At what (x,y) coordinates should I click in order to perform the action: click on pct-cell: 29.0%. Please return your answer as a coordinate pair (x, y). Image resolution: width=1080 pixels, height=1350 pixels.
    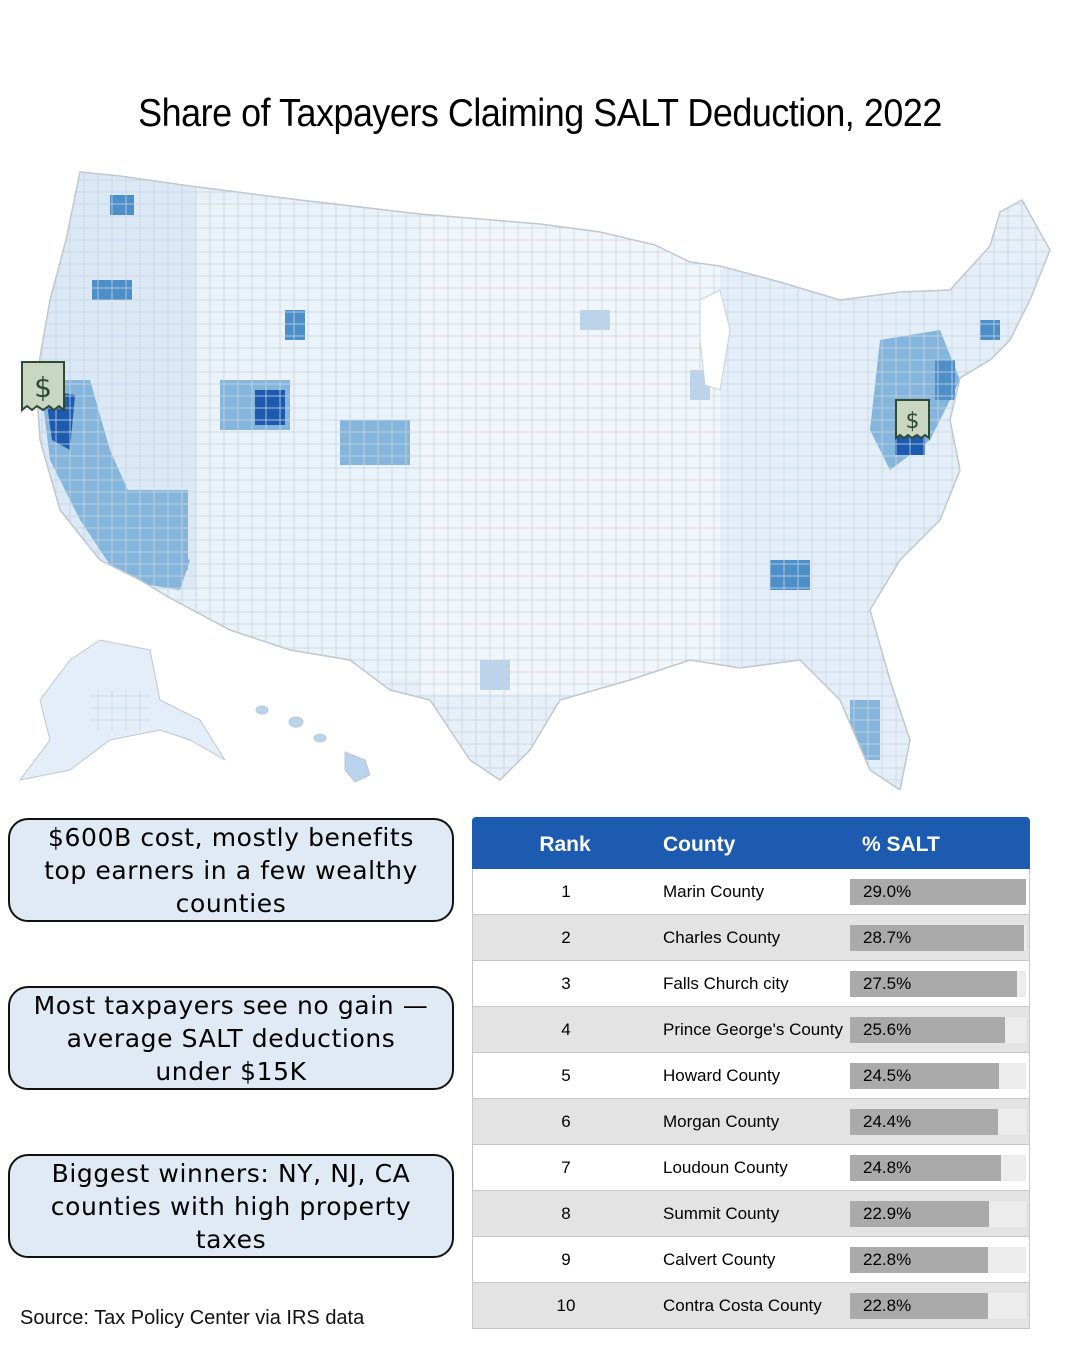
    Looking at the image, I should click on (887, 891).